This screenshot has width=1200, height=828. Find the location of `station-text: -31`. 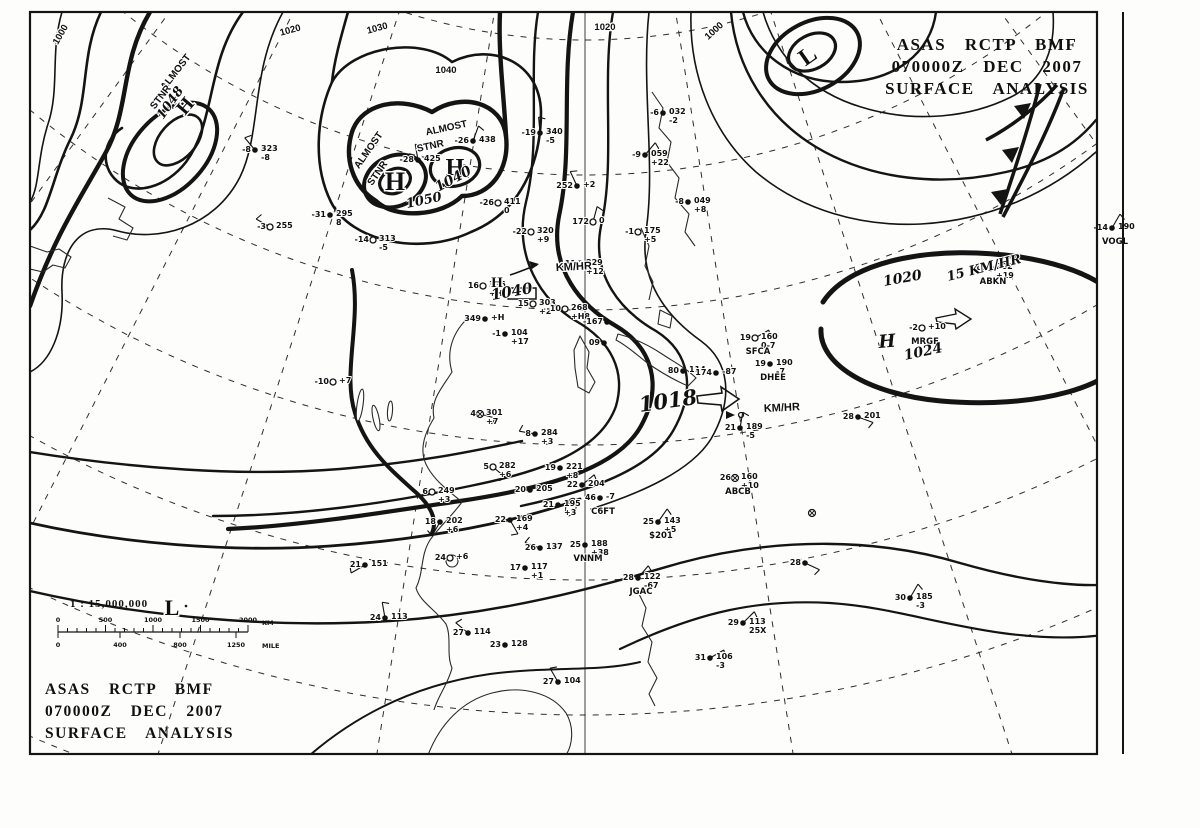

station-text: -31 is located at coordinates (319, 214).